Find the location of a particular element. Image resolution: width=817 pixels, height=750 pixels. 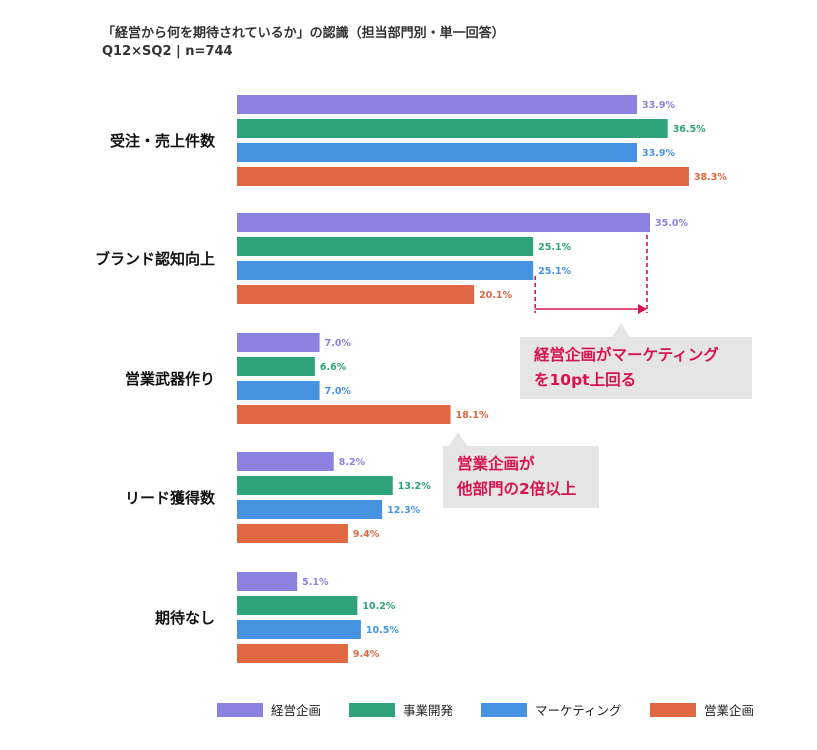

chart-title: 「経営から何を期待されているか」の認識（担当部門別・単一回答） is located at coordinates (303, 33).